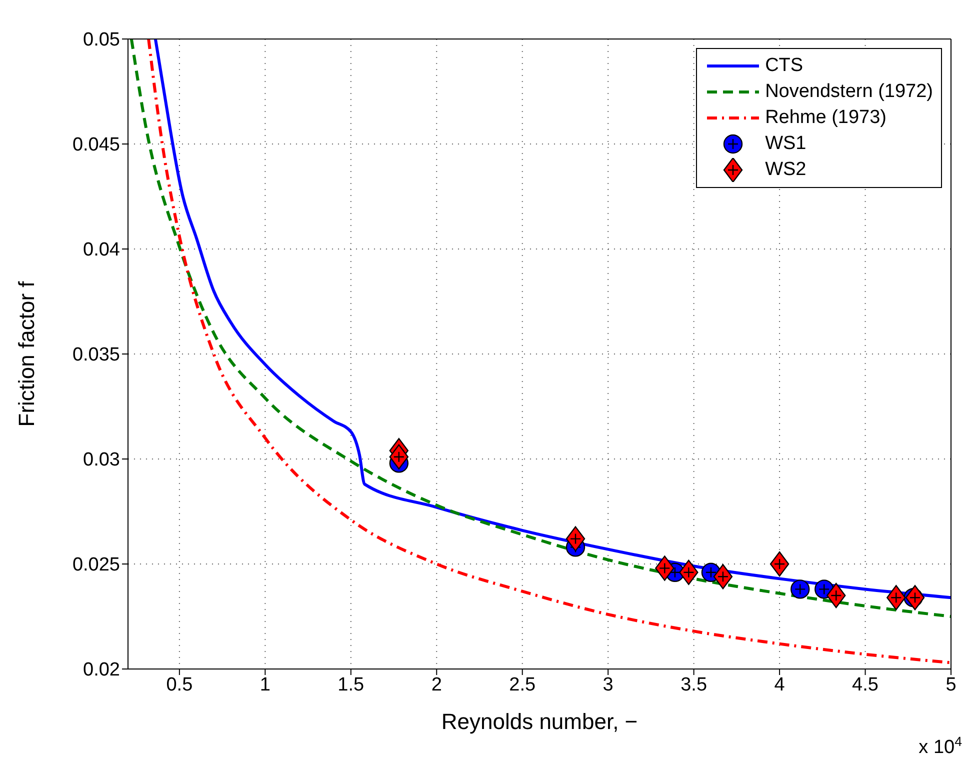  Describe the element at coordinates (265, 685) in the screenshot. I see `x-tick-label: 1` at that location.